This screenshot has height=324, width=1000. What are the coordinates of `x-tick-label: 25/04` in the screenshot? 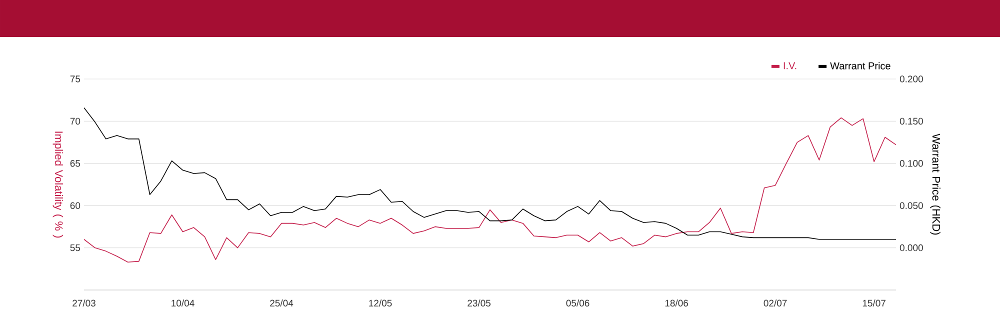 It's located at (282, 303).